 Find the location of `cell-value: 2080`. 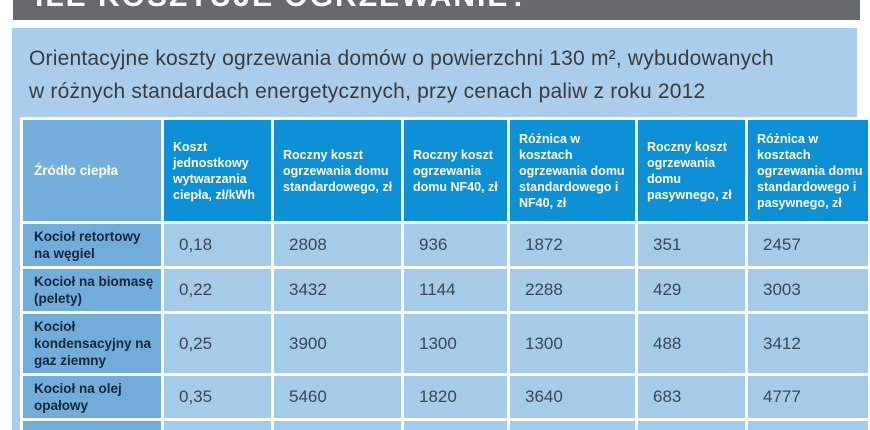

cell-value: 2080 is located at coordinates (455, 425).